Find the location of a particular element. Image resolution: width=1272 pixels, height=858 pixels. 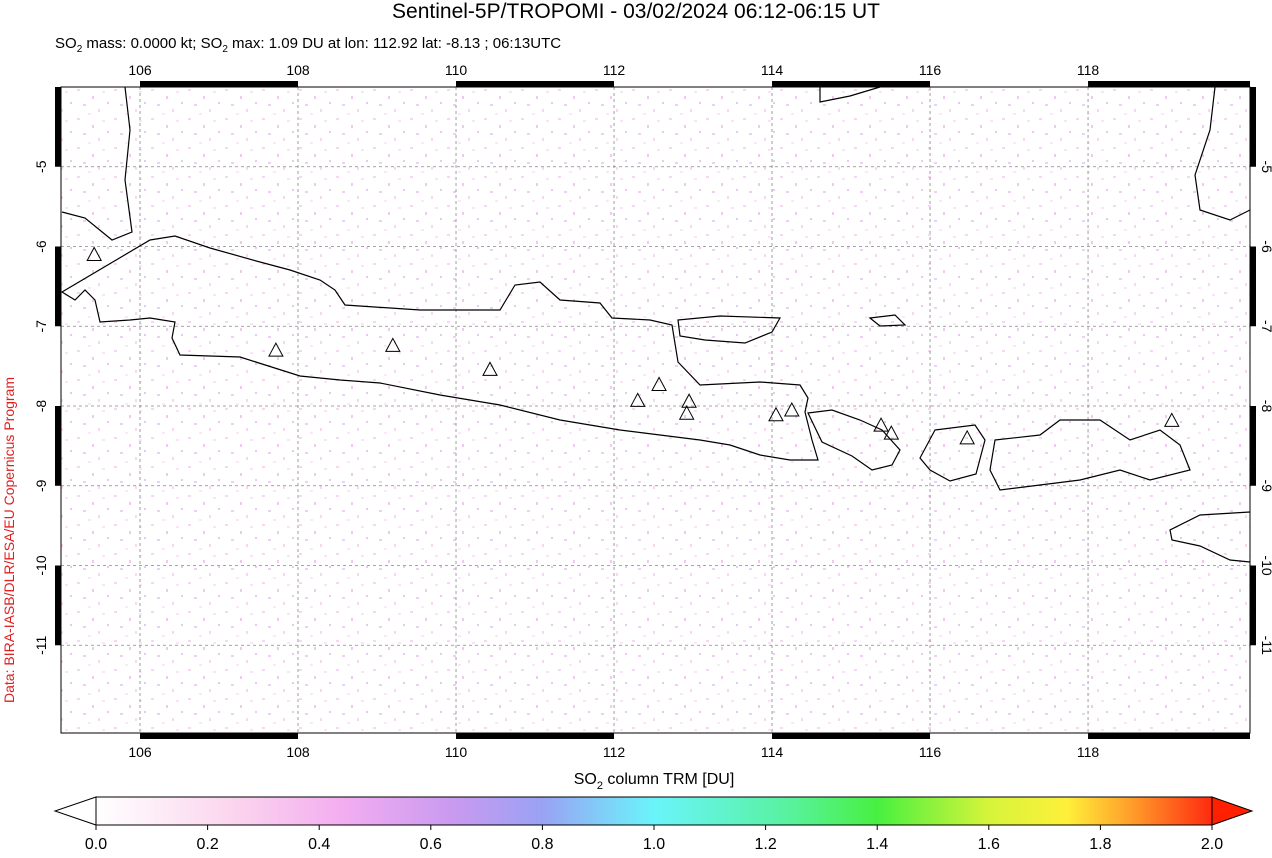

colorbar-scale is located at coordinates (654, 811).